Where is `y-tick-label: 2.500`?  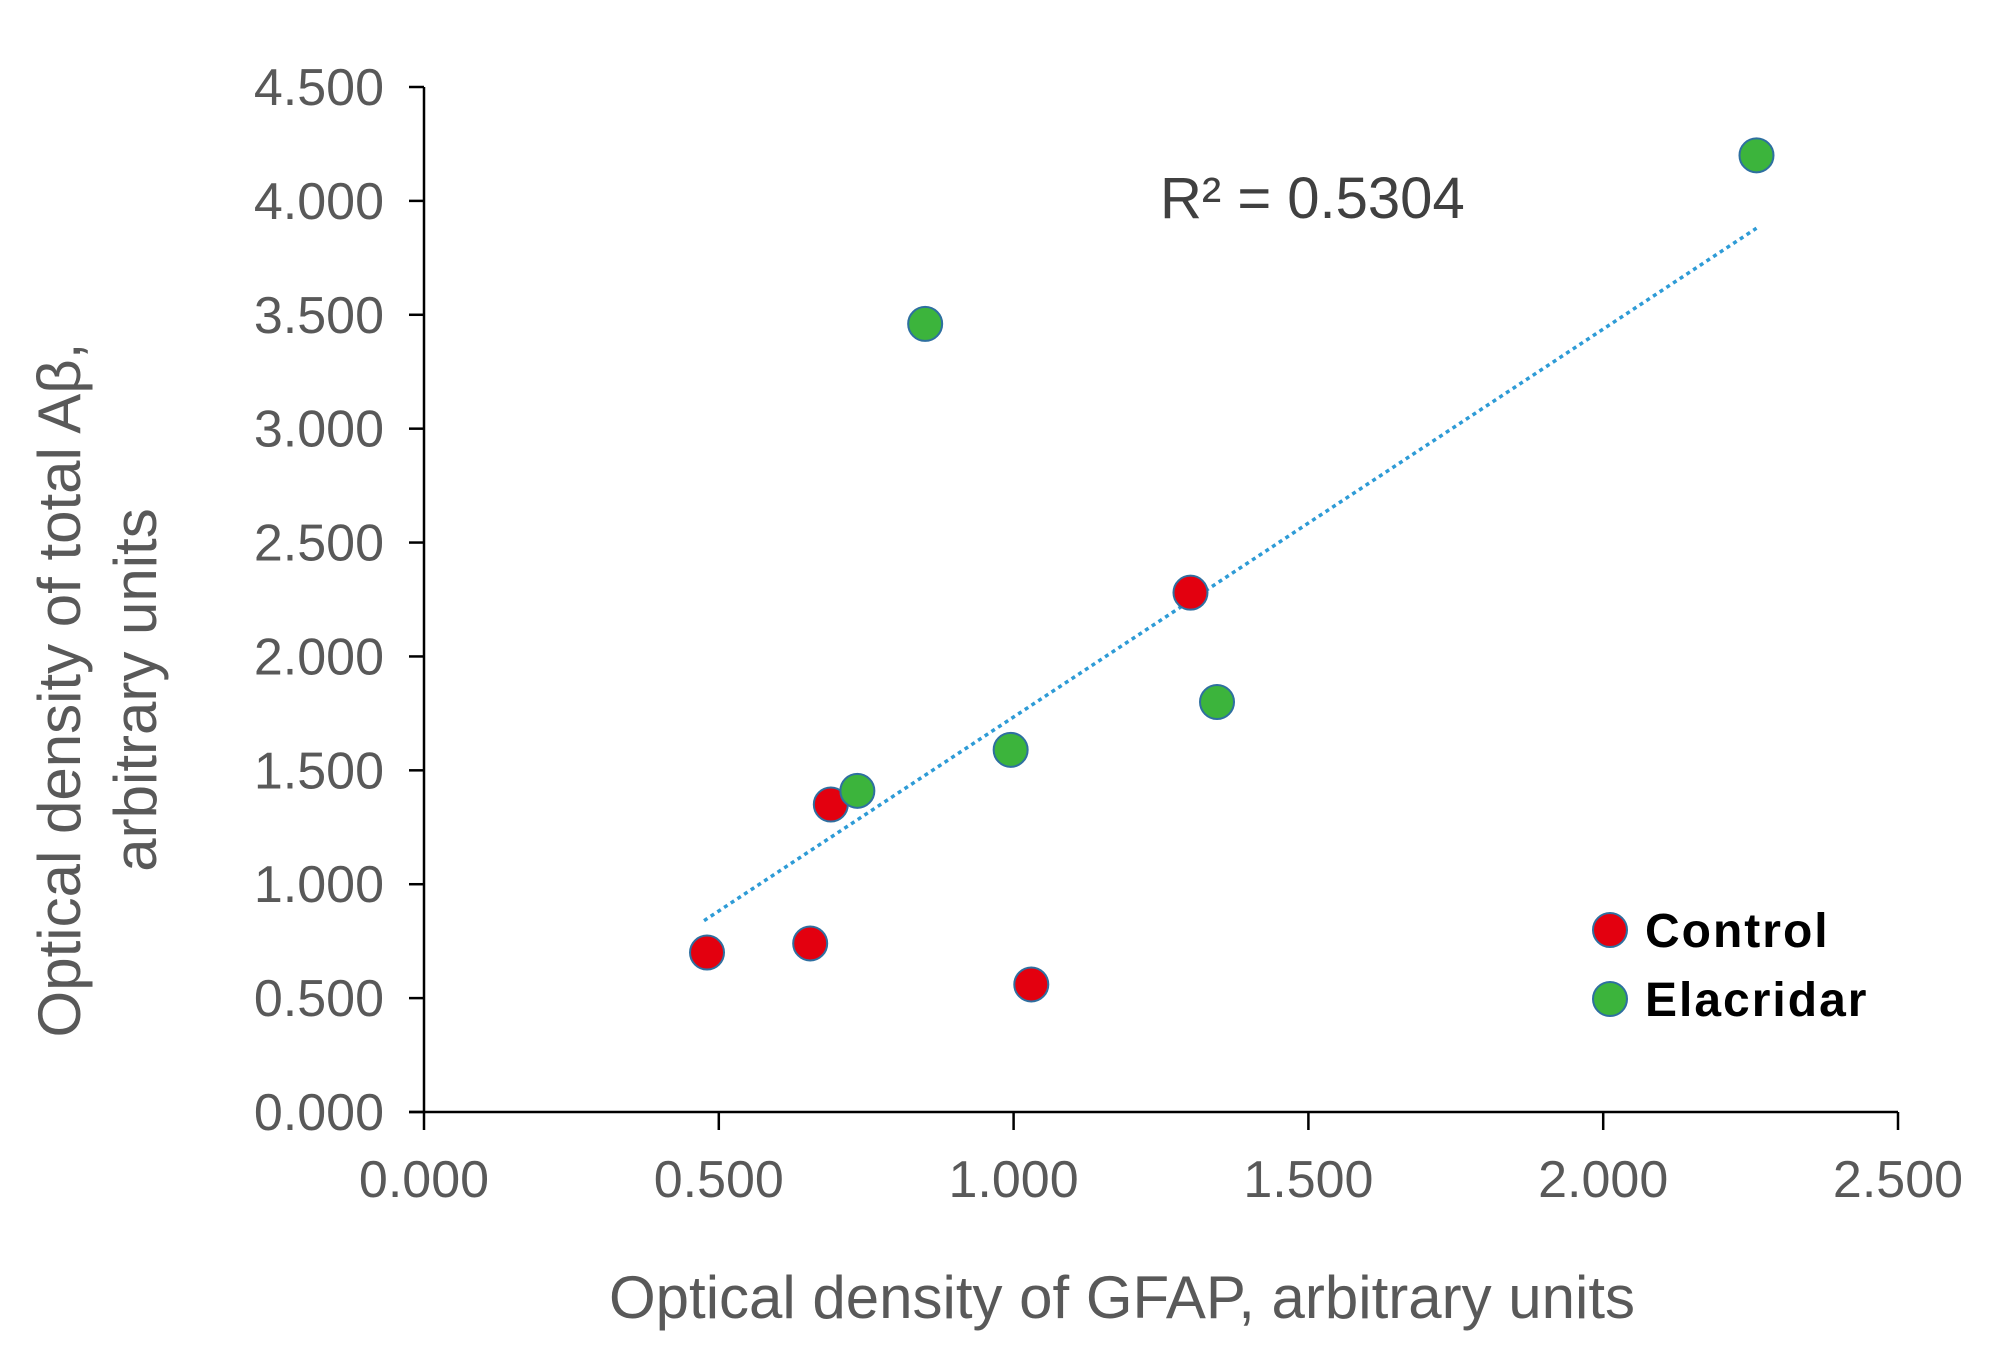 y-tick-label: 2.500 is located at coordinates (319, 544).